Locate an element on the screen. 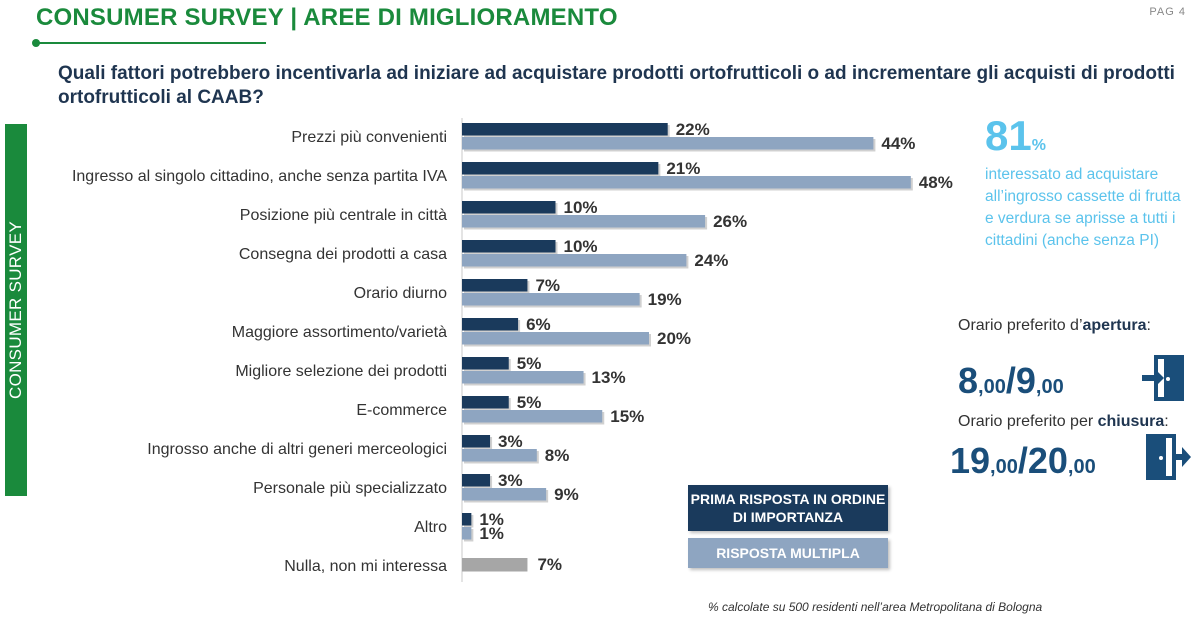 Image resolution: width=1200 pixels, height=626 pixels. data-label-first: 7% is located at coordinates (547, 285).